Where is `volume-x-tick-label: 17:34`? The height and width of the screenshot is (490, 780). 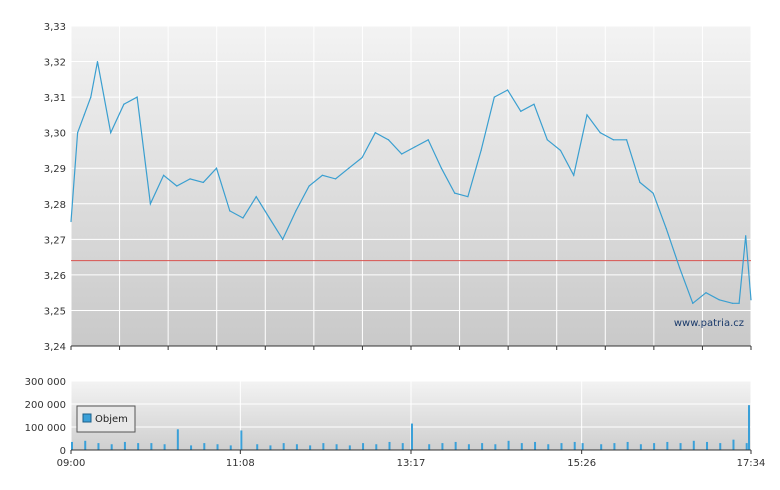
volume-x-tick-label: 17:34 is located at coordinates (751, 463).